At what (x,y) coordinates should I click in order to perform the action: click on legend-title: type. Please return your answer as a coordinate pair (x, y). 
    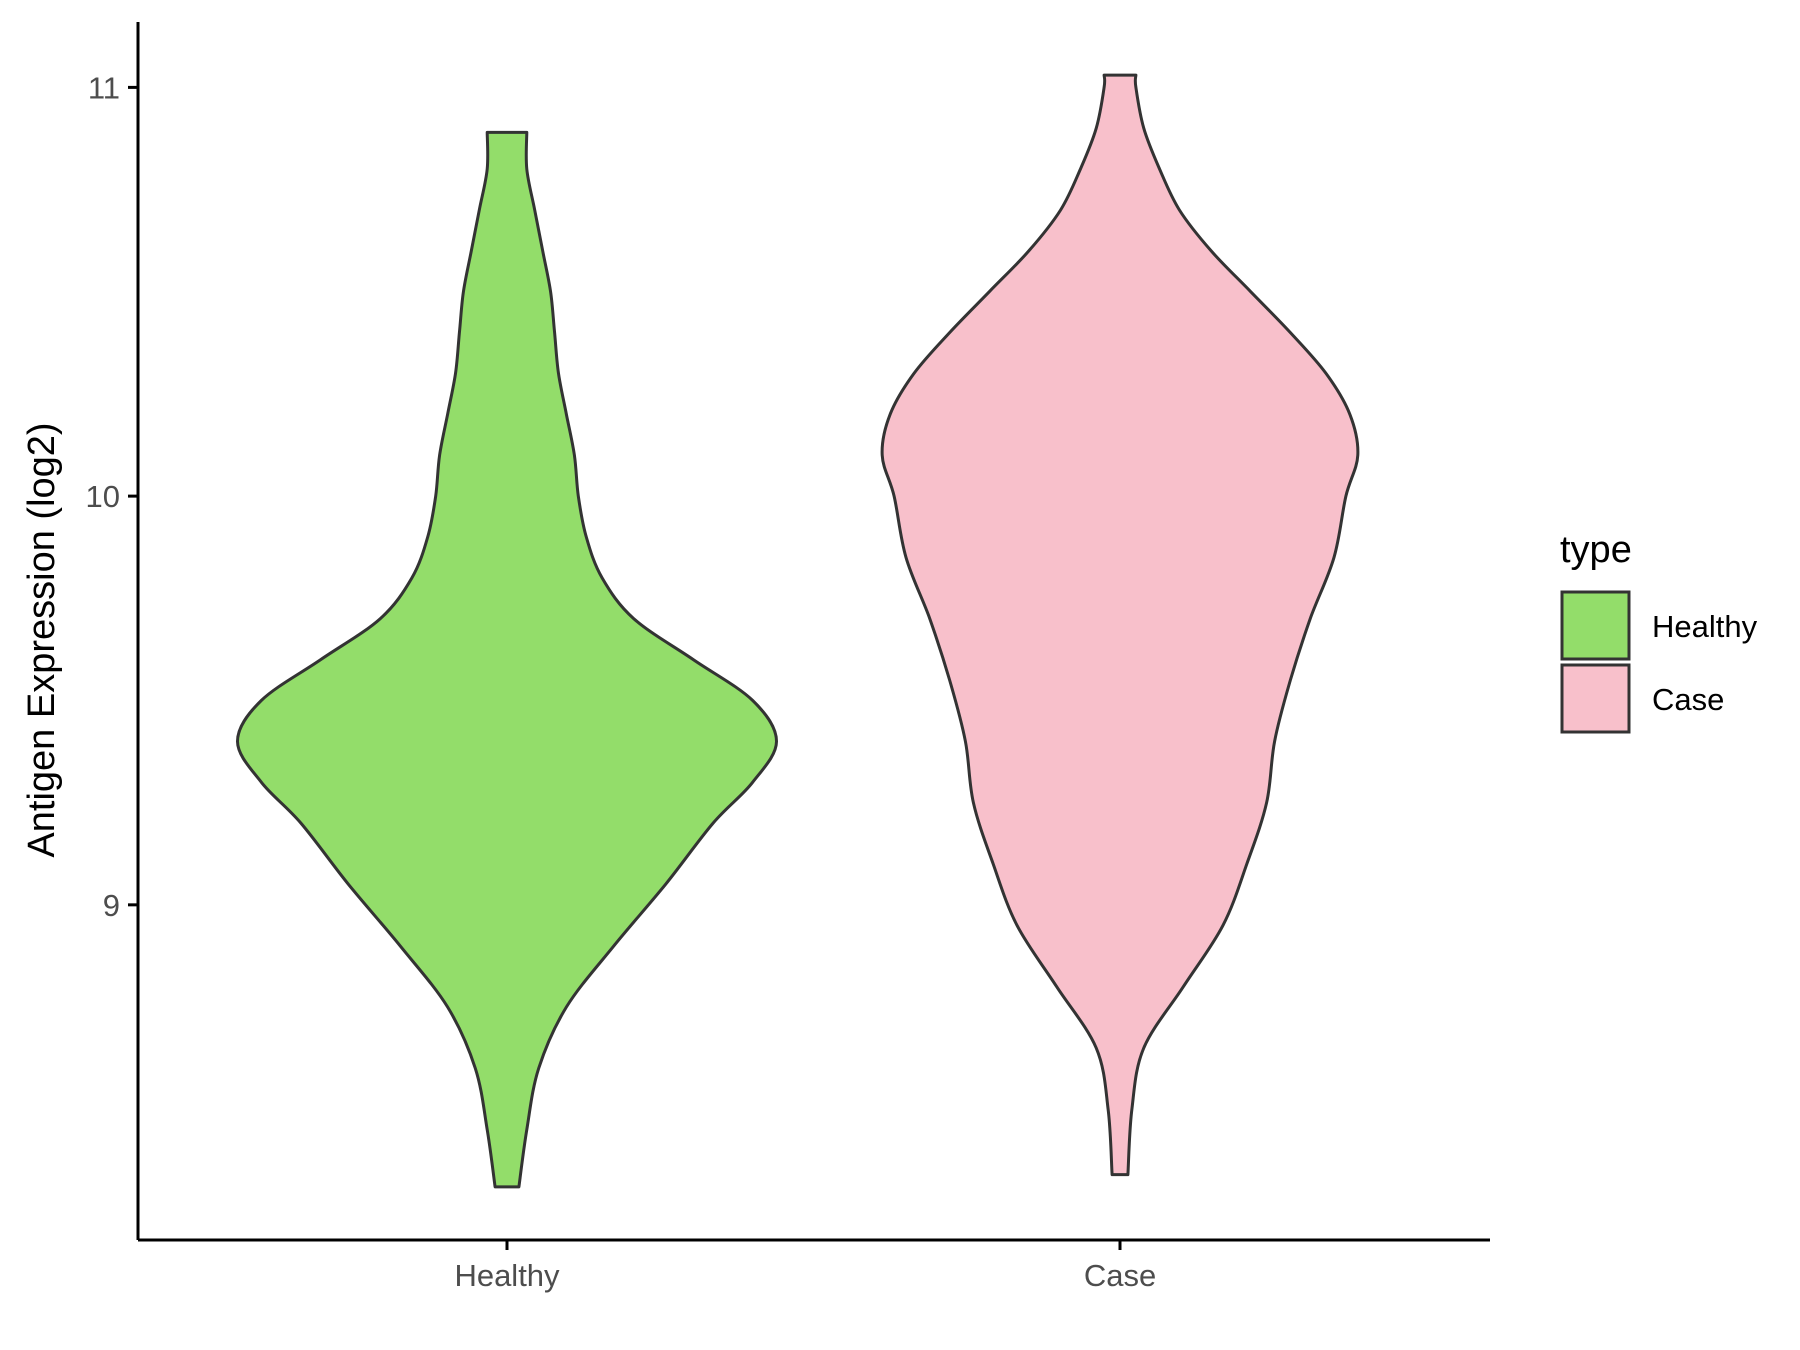
    Looking at the image, I should click on (1596, 550).